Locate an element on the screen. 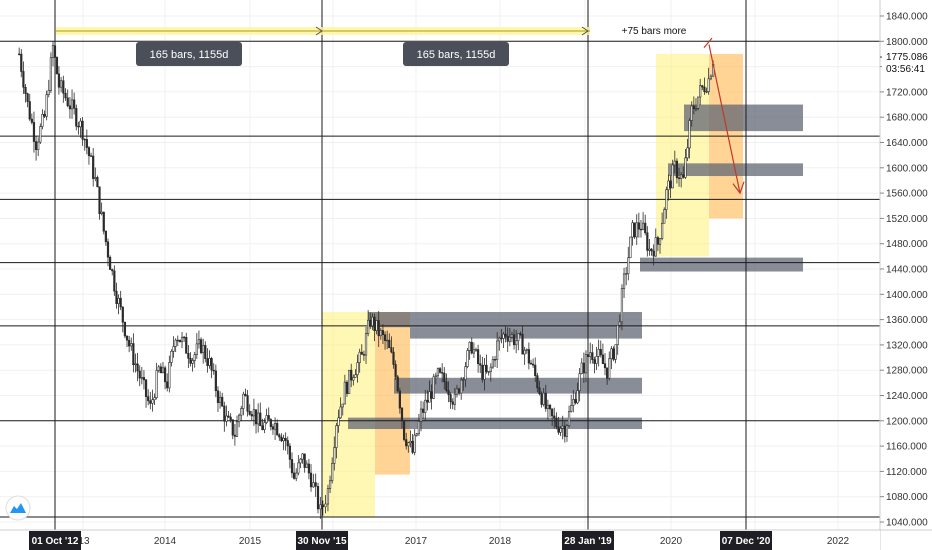 The width and height of the screenshot is (932, 550). bars-more-note: +75 bars more is located at coordinates (654, 31).